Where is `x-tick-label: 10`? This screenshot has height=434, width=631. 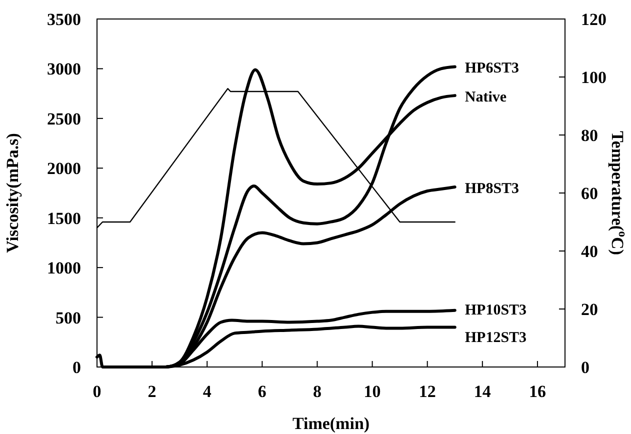 x-tick-label: 10 is located at coordinates (372, 391).